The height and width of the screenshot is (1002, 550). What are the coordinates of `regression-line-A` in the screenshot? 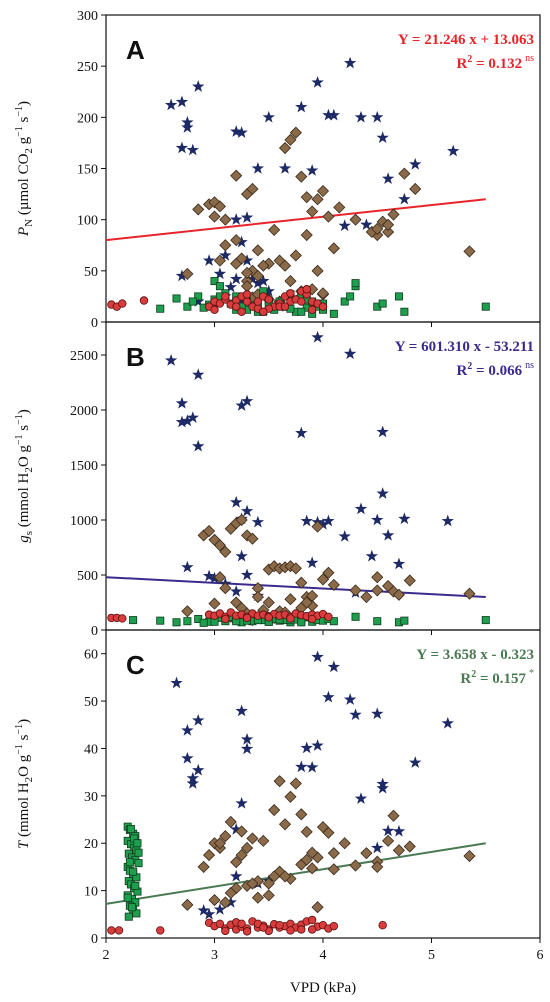 It's located at (295, 220).